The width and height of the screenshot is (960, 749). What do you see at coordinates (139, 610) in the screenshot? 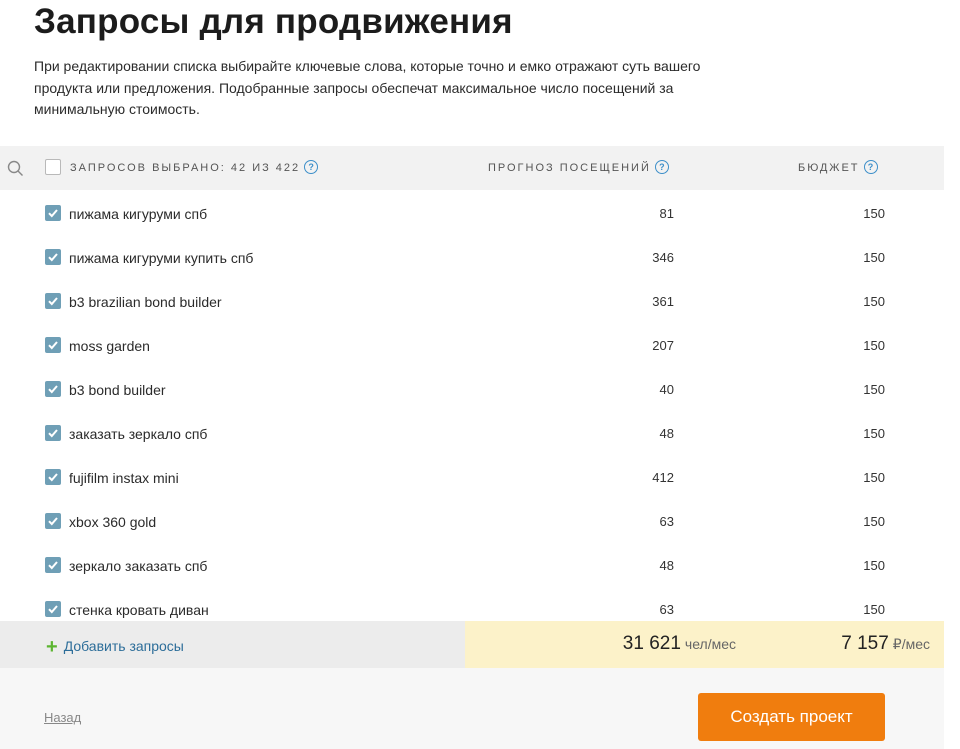
I see `keyword-text: стенка кровать диван` at bounding box center [139, 610].